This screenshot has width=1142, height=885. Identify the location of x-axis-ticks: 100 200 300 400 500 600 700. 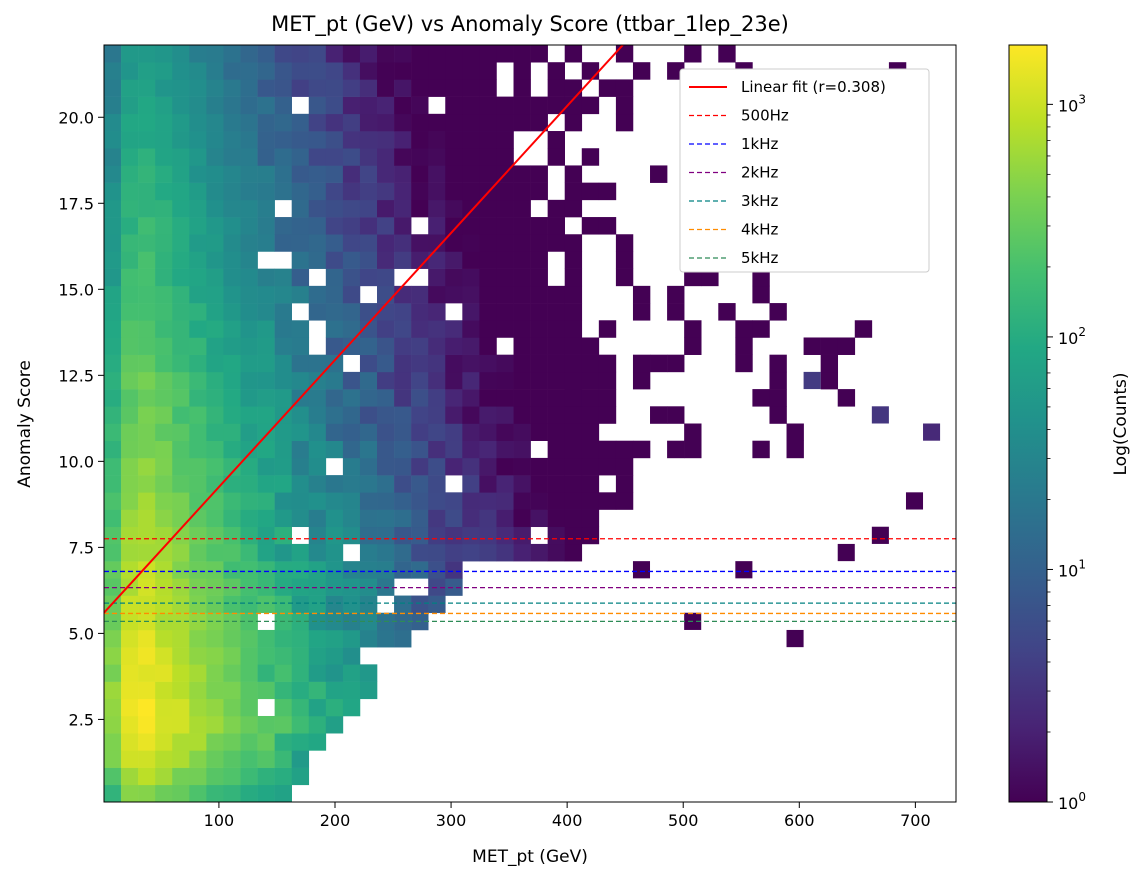
(567, 816).